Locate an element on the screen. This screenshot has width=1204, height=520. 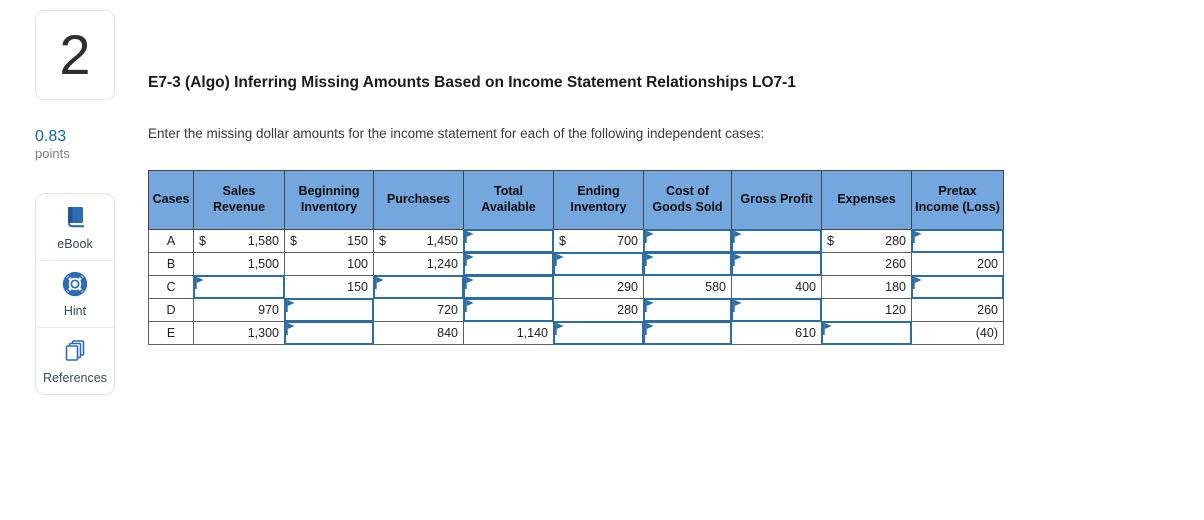
input-cell-ending-inventory is located at coordinates (598, 333).